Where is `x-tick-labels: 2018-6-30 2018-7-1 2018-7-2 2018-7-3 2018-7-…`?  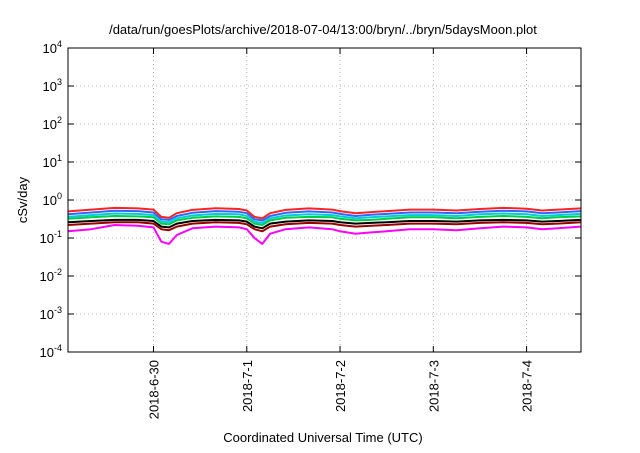 x-tick-labels: 2018-6-30 2018-7-1 2018-7-2 2018-7-3 2018-7-… is located at coordinates (341, 389).